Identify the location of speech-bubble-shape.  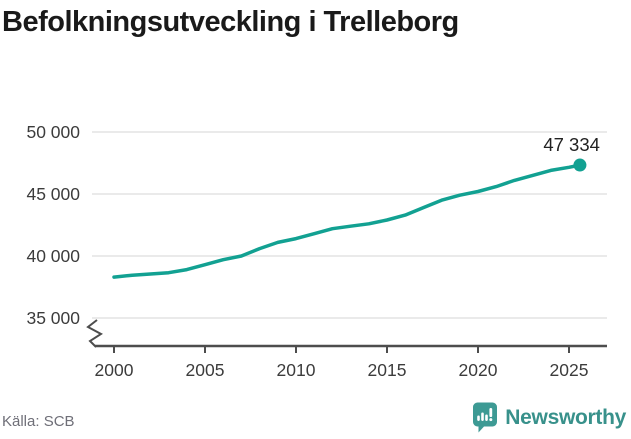
(485, 417).